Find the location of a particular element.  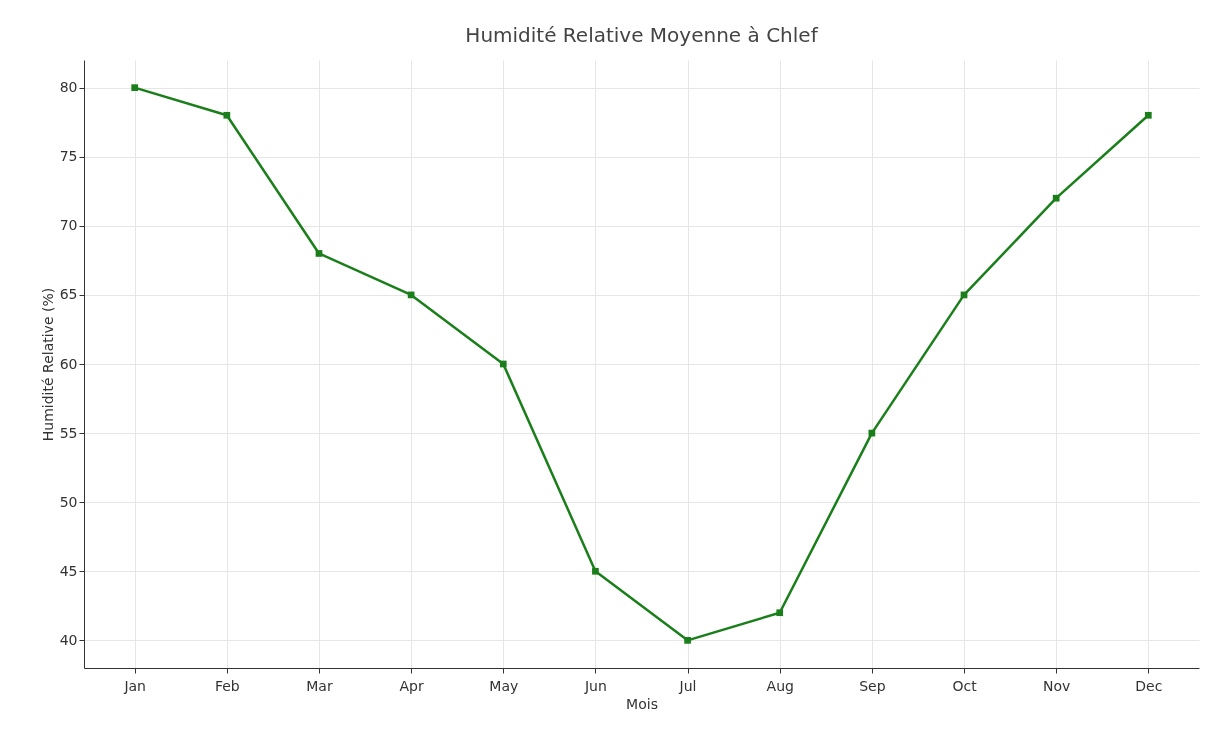

y-tick-label: 45 is located at coordinates (68, 570).